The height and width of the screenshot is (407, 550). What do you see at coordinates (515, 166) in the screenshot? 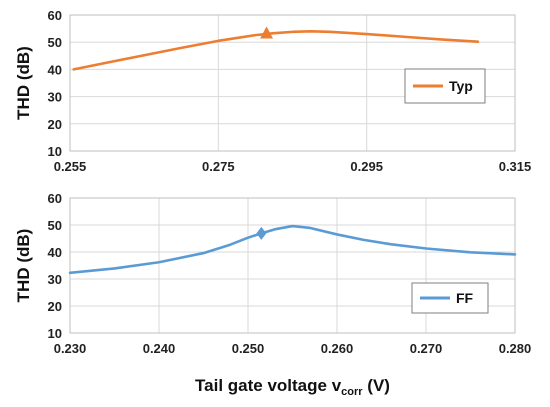
I see `chart1-xtick-label: 0.315` at bounding box center [515, 166].